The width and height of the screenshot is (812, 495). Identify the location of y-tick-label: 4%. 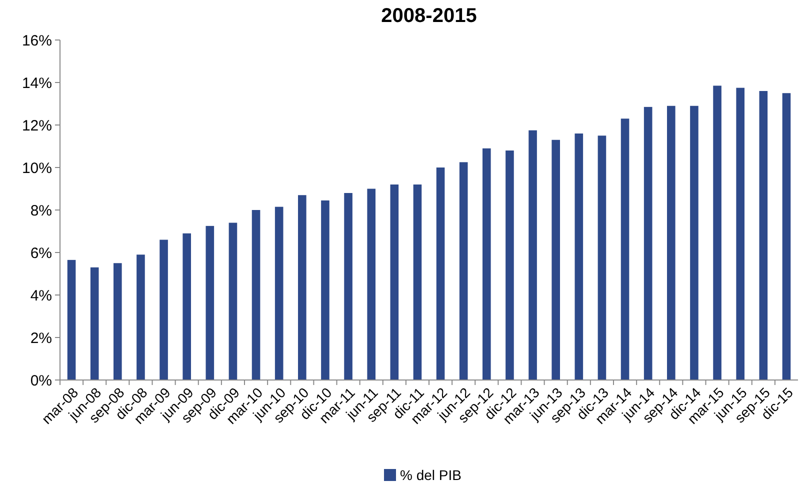
(41, 295).